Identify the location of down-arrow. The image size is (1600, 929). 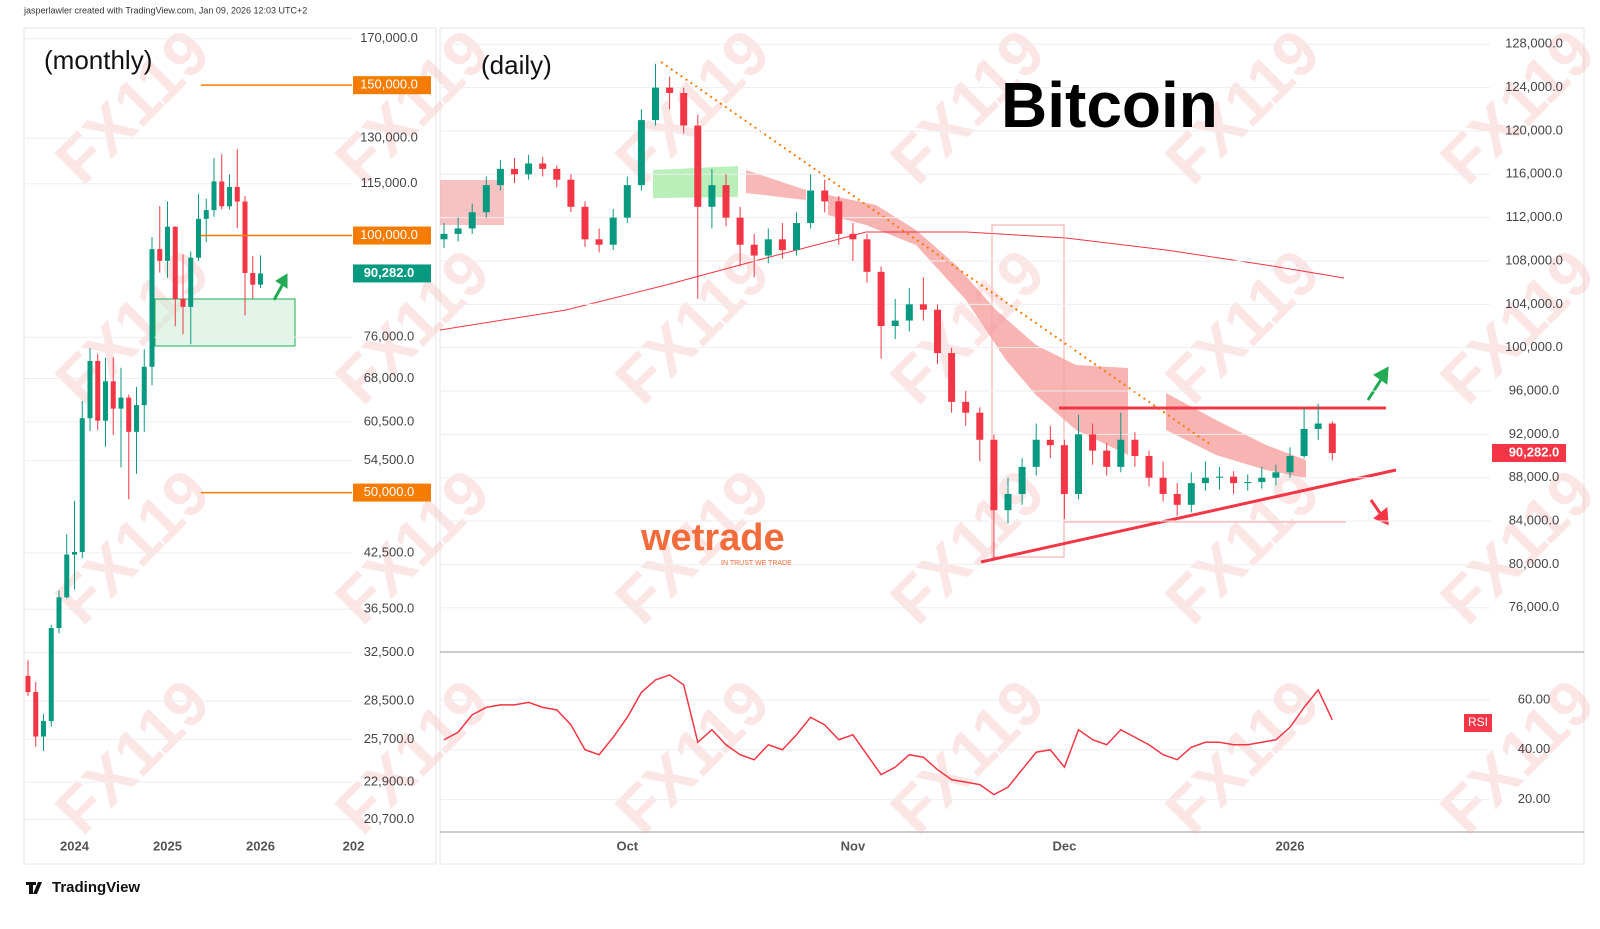
(1379, 512).